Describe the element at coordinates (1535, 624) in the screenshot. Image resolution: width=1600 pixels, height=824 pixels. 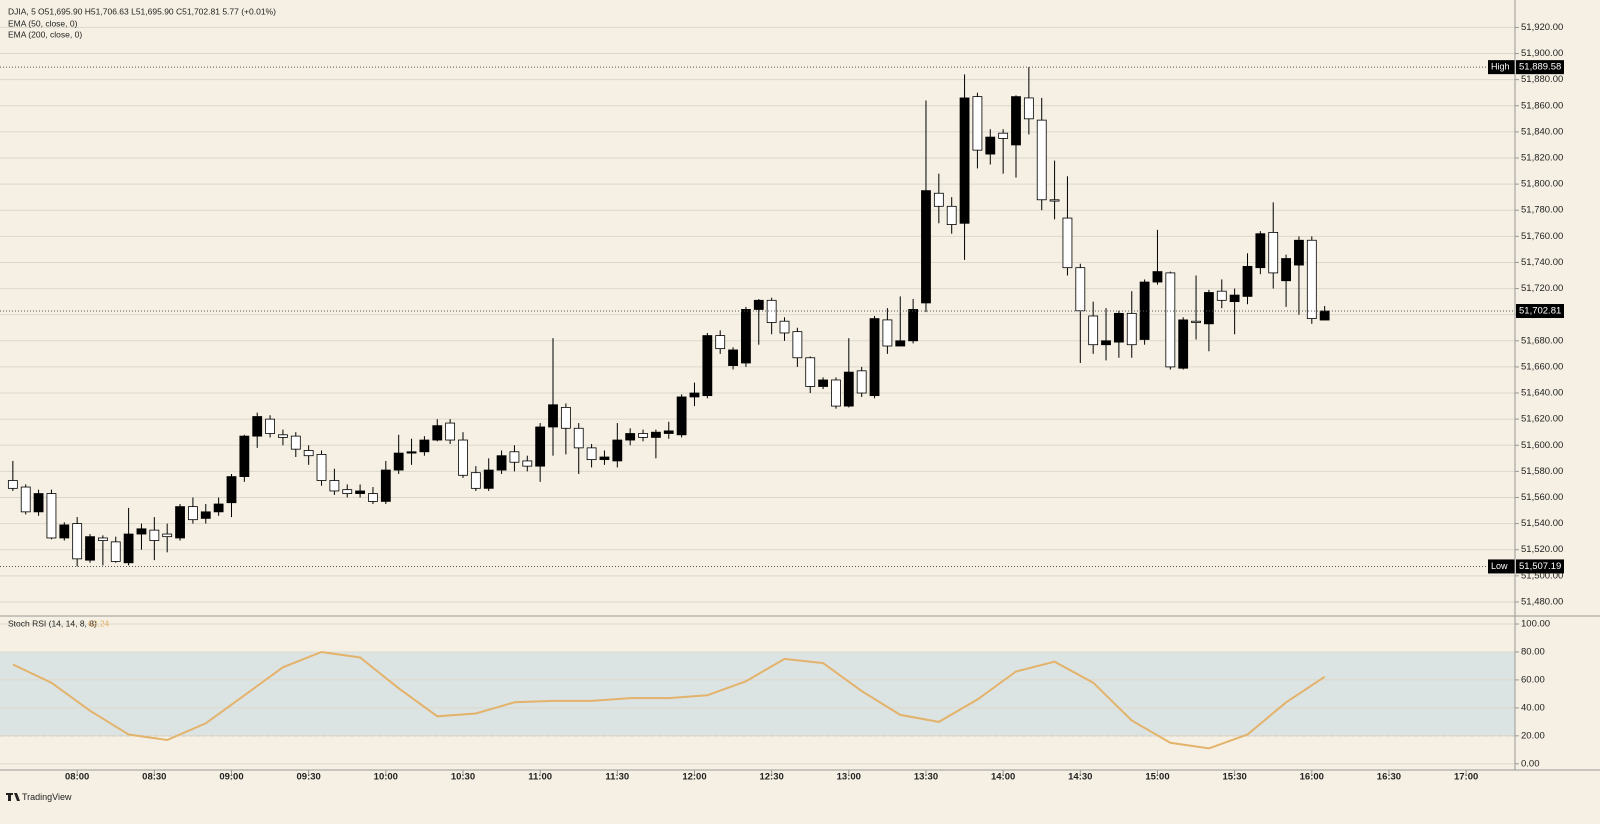
I see `y-tick-label: 100.00` at that location.